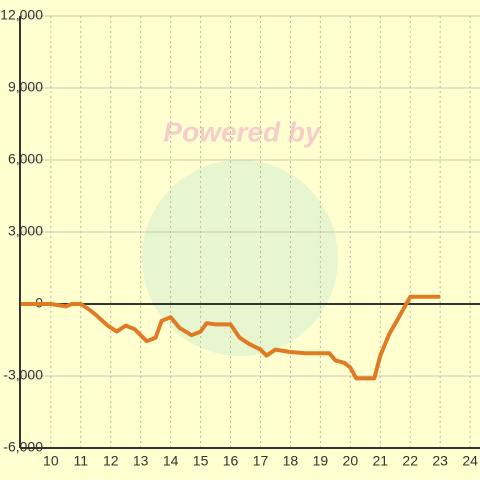 The height and width of the screenshot is (480, 480). I want to click on y-tick-label: 3,000, so click(25, 231).